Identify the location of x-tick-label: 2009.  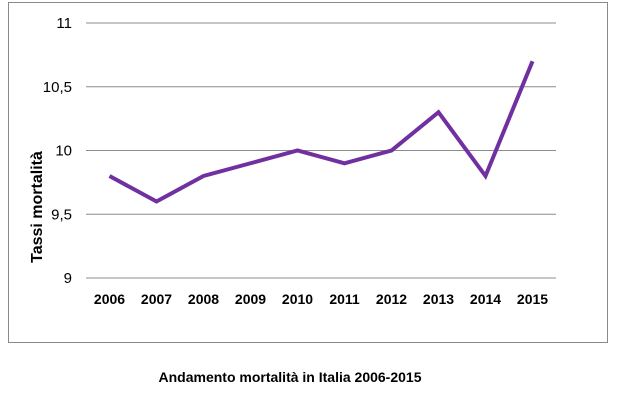
(250, 299).